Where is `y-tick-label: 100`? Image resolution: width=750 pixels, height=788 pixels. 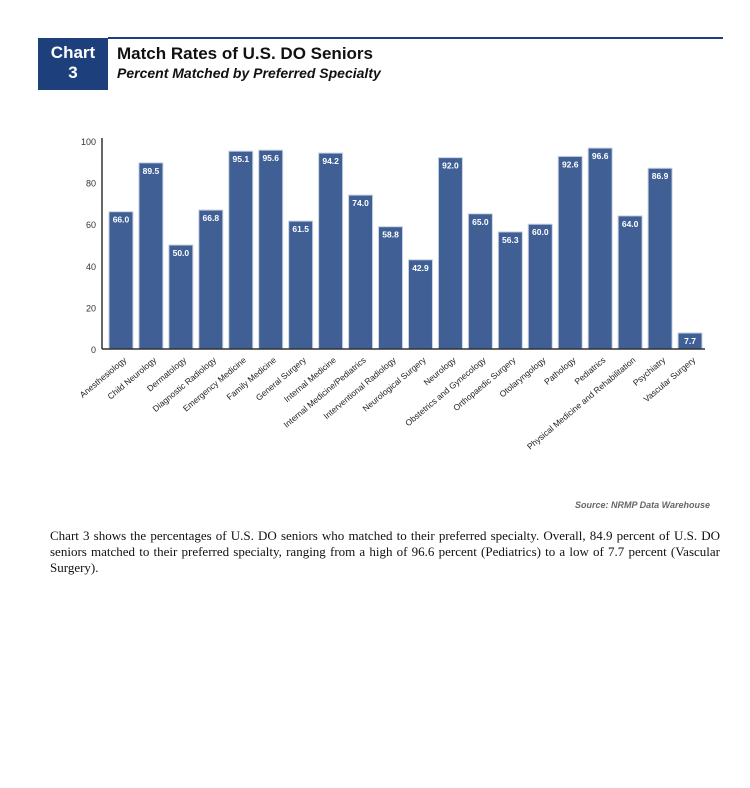
y-tick-label: 100 is located at coordinates (88, 142).